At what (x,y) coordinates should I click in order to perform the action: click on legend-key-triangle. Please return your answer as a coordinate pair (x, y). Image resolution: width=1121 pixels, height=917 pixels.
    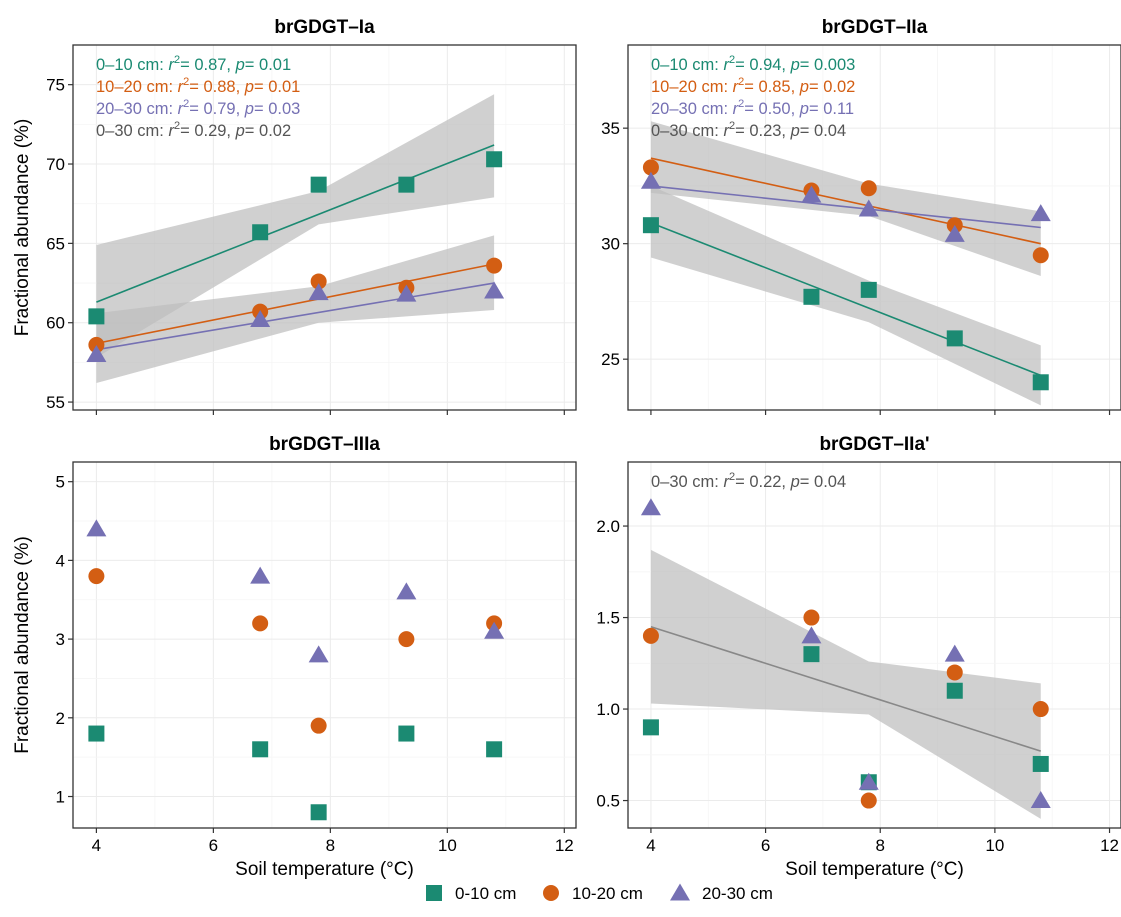
    Looking at the image, I should click on (680, 892).